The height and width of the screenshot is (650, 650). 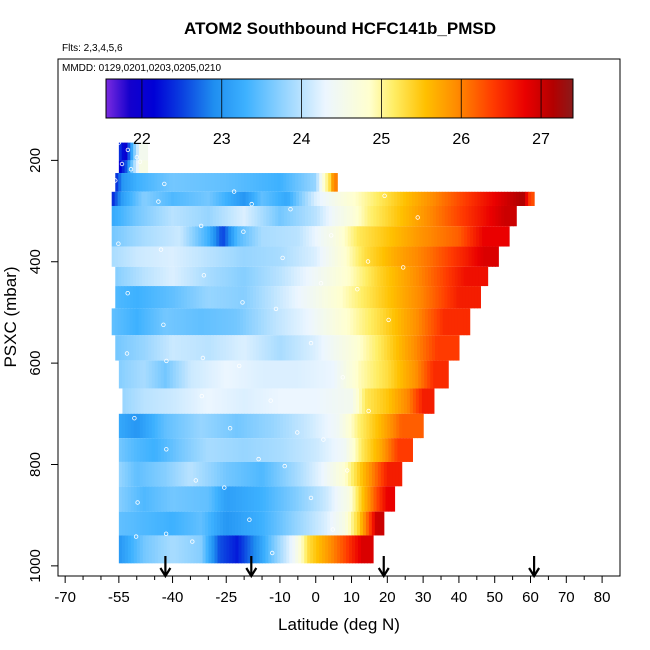 I want to click on colorbar-tick-label: 27, so click(x=541, y=139).